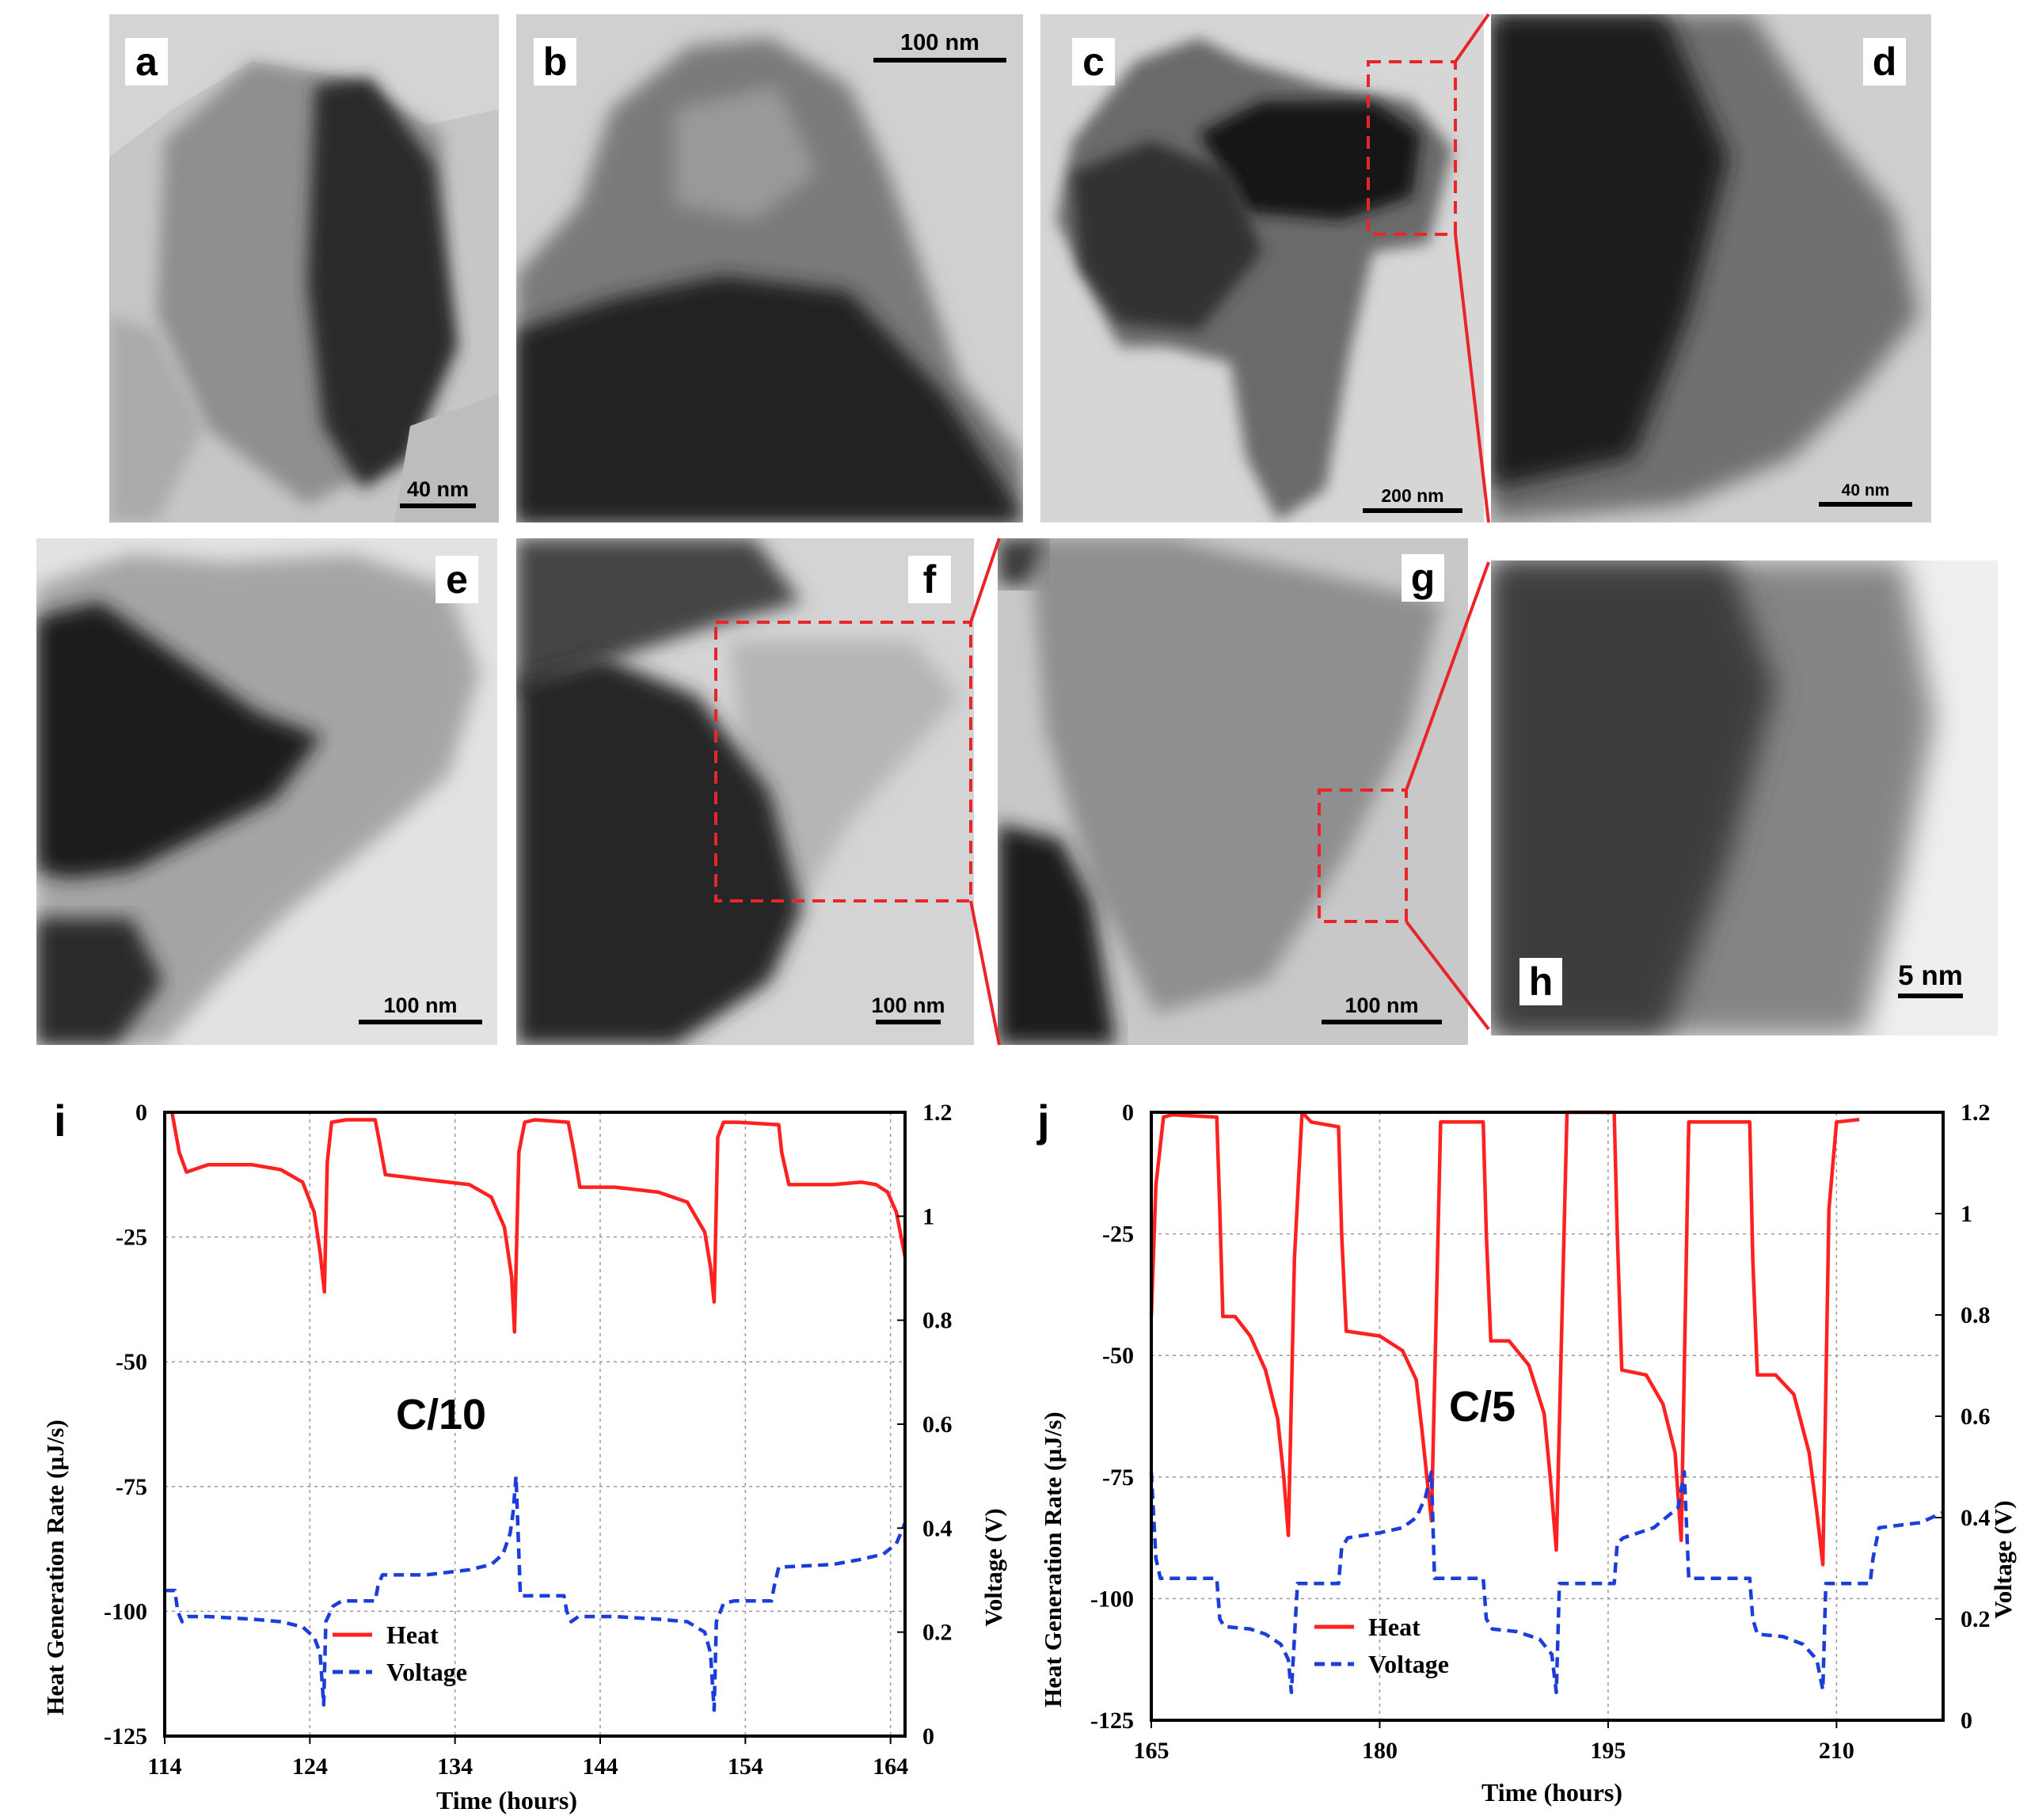 Image resolution: width=2031 pixels, height=1820 pixels. What do you see at coordinates (937, 1425) in the screenshot?
I see `chart-i-y2tick-label: 0.6` at bounding box center [937, 1425].